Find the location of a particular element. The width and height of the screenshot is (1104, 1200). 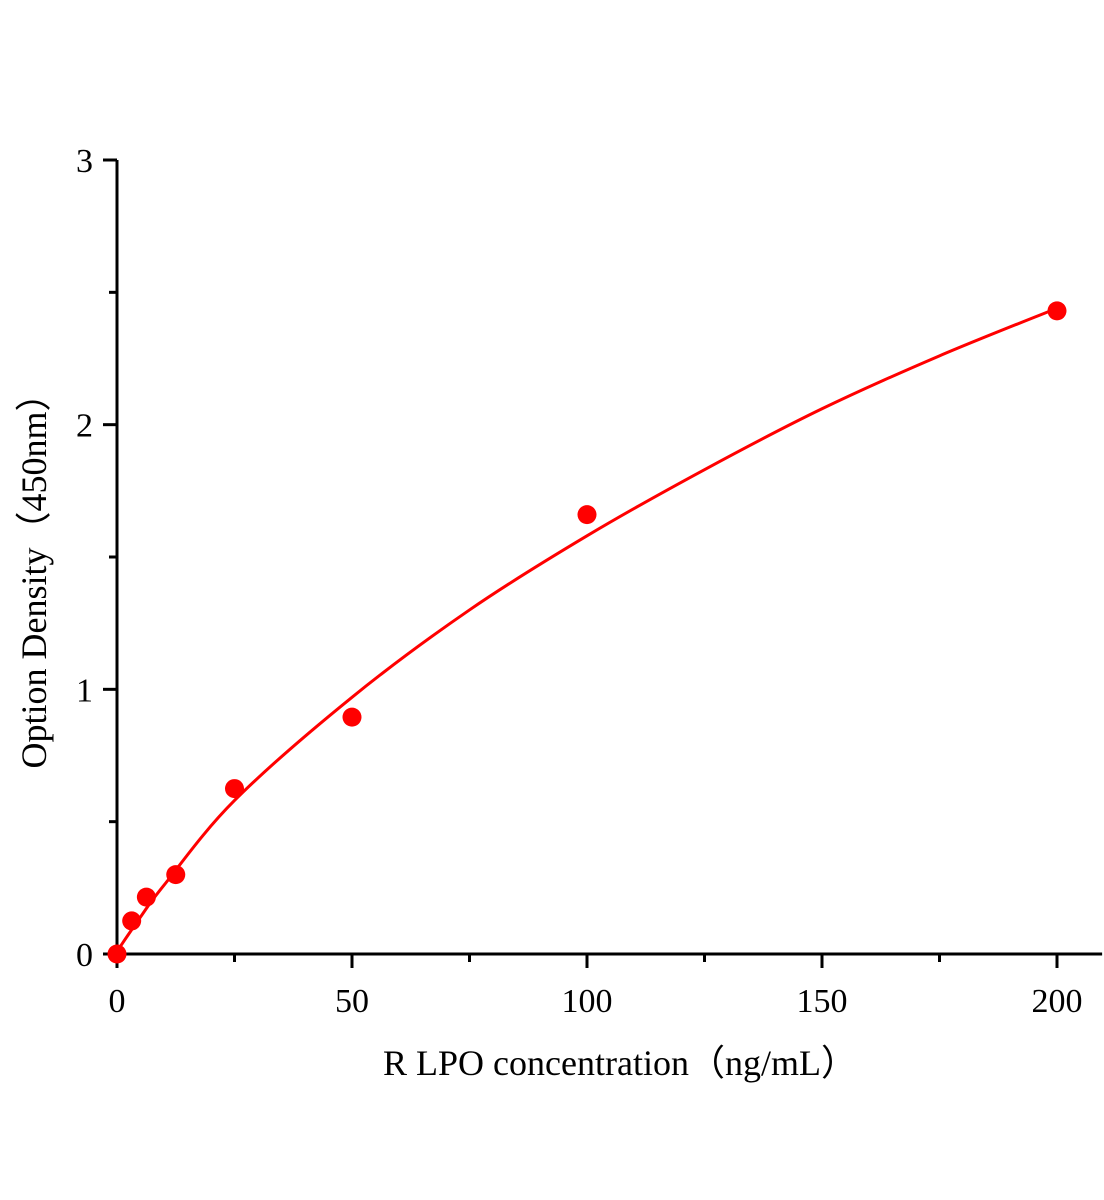

y-axis-title: Option Density（450nm） is located at coordinates (34, 572).